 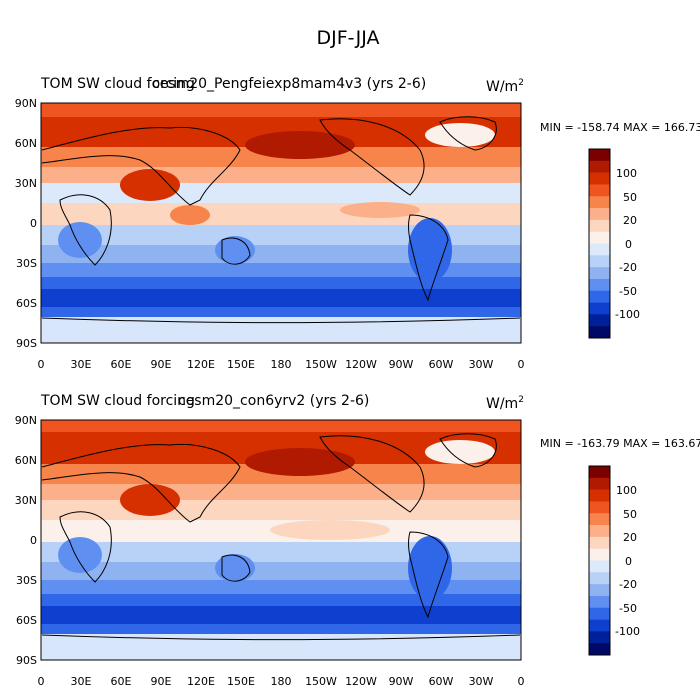 I want to click on figure-title: DJF-JJA, so click(x=348, y=38).